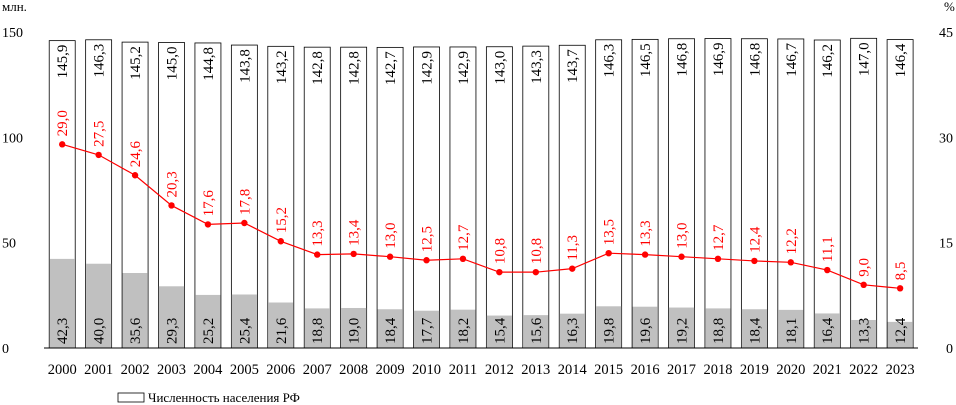 This screenshot has height=405, width=956. Describe the element at coordinates (171, 370) in the screenshot. I see `x-tick-label: 2003` at that location.